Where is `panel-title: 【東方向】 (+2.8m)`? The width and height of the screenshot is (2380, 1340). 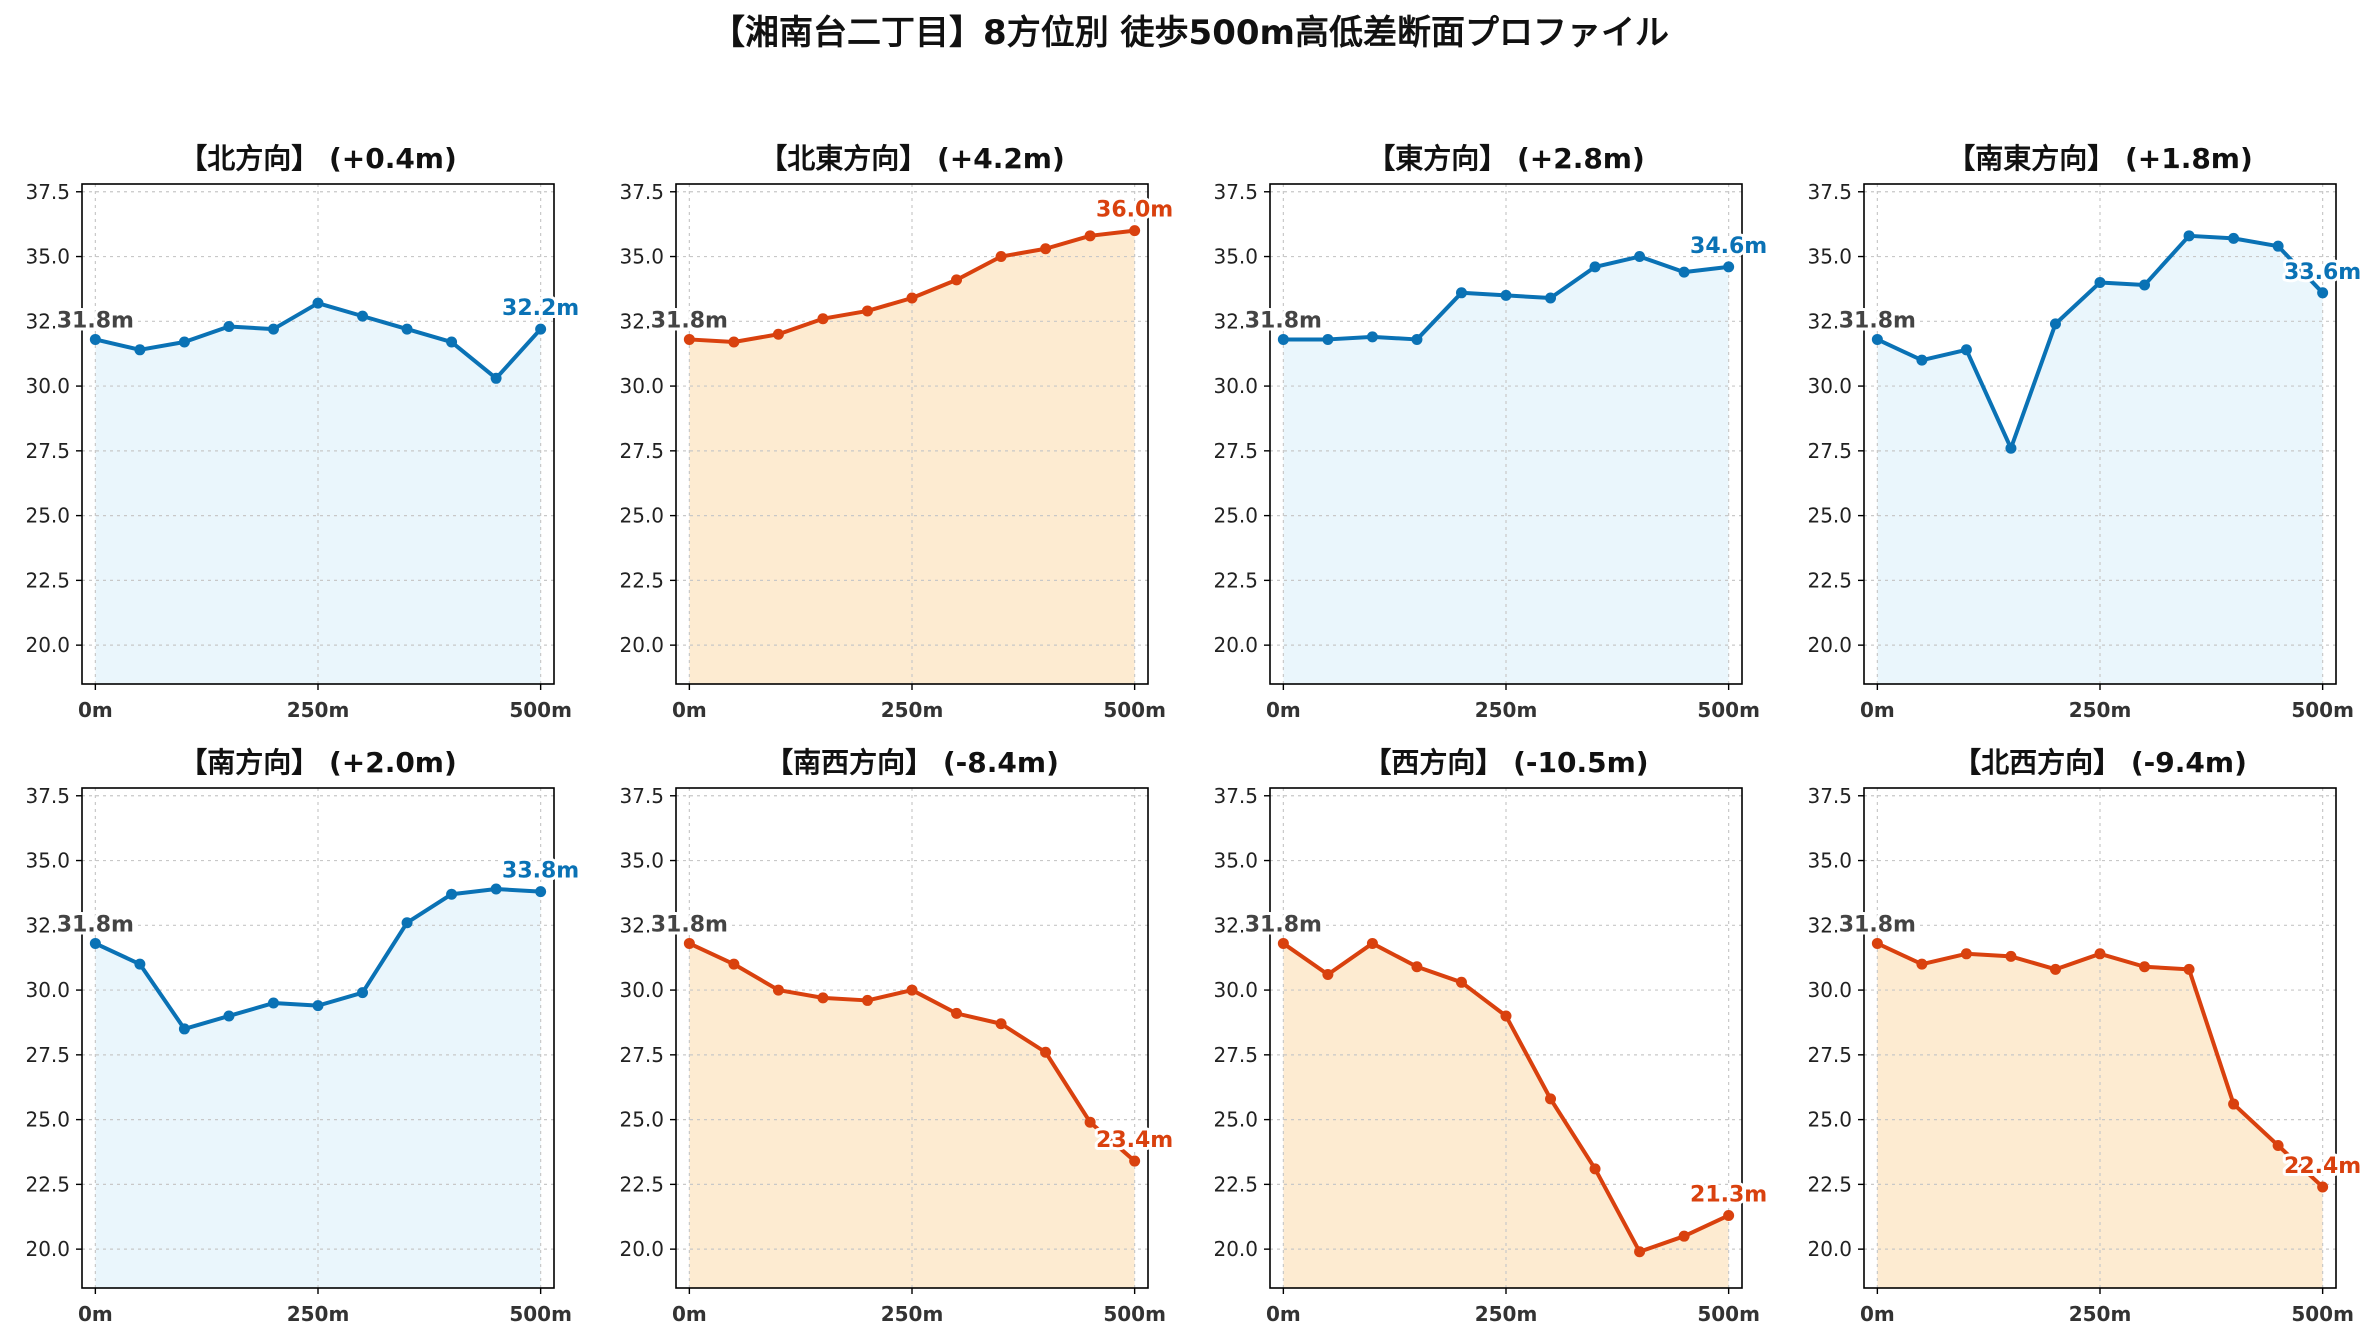
panel-title: 【東方向】 (+2.8m) is located at coordinates (1506, 158).